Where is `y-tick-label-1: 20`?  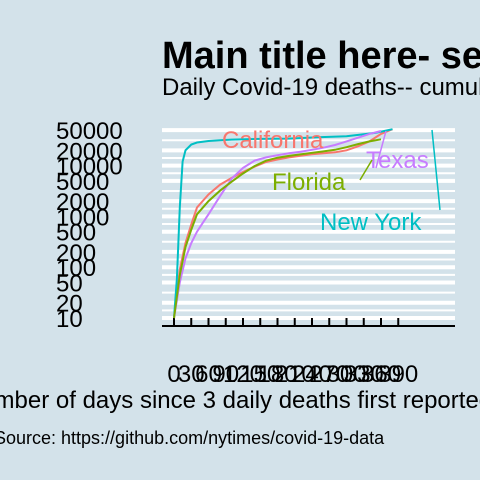 y-tick-label-1: 20 is located at coordinates (69, 304).